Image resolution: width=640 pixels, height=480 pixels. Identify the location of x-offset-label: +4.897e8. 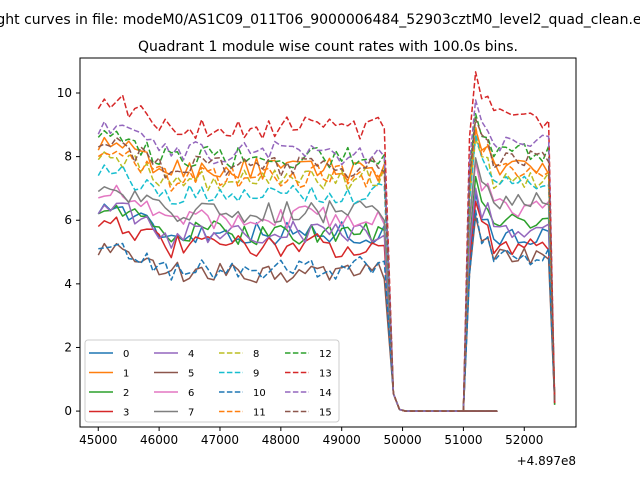
(546, 461).